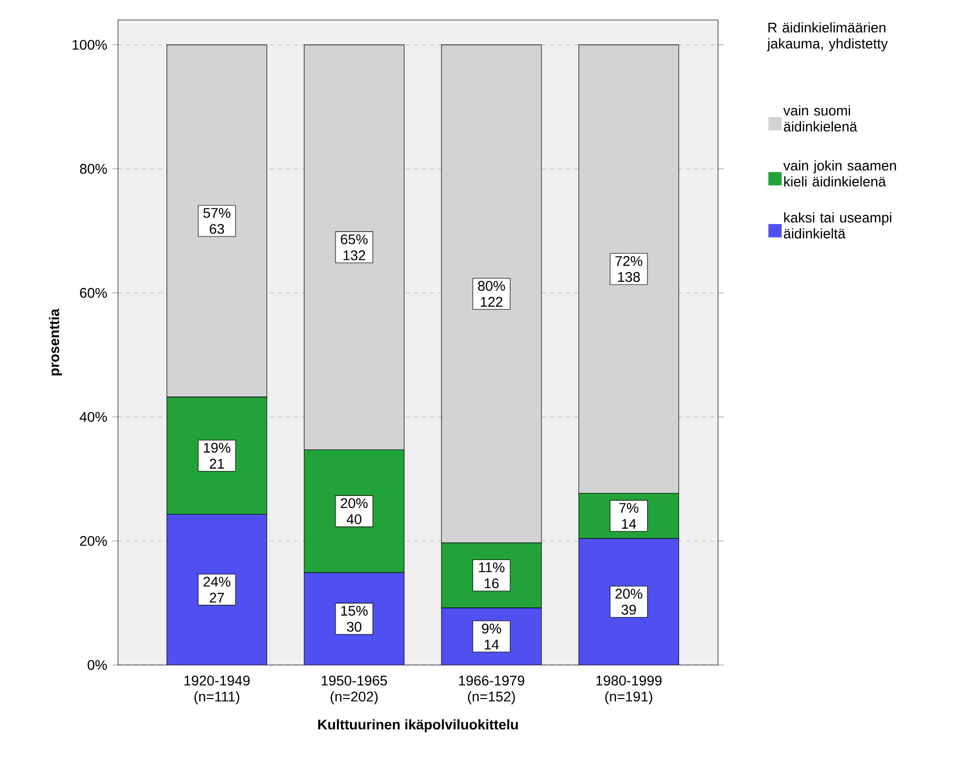 The image size is (955, 775). What do you see at coordinates (491, 293) in the screenshot?
I see `data-label: 80% 122` at bounding box center [491, 293].